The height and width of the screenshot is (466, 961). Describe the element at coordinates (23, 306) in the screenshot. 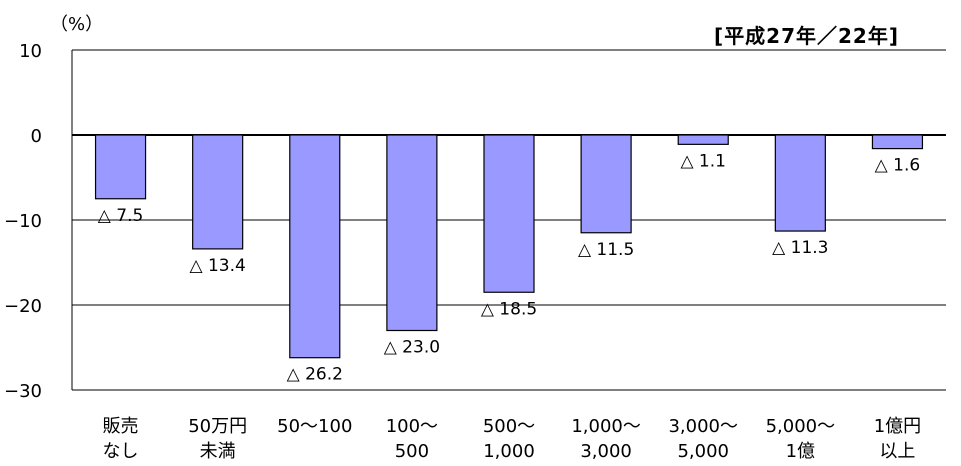

I see `y-tick-label: −20` at that location.